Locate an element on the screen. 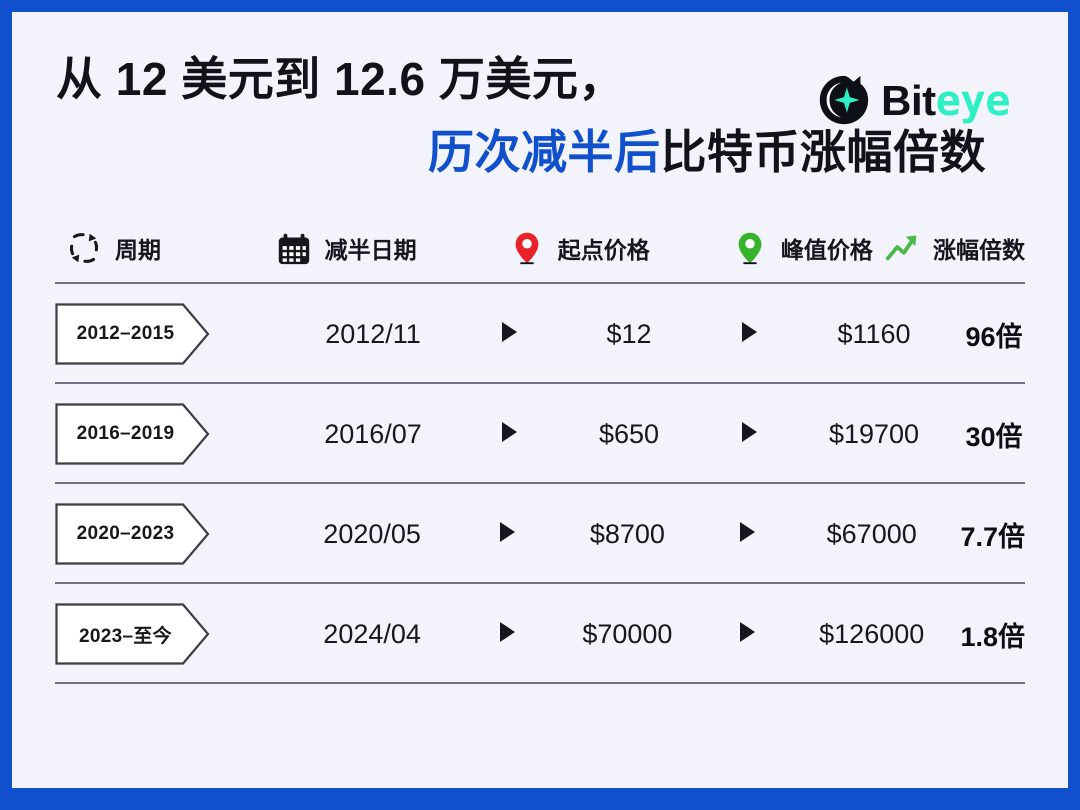  calendar-icon is located at coordinates (294, 248).